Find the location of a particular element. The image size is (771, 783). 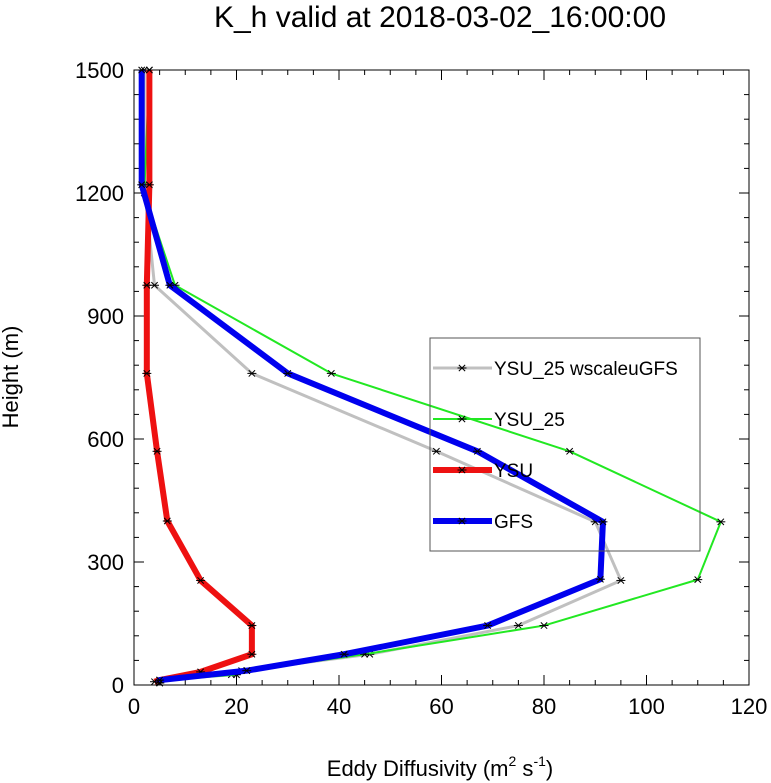

y-tick-label: 0 is located at coordinates (118, 685).